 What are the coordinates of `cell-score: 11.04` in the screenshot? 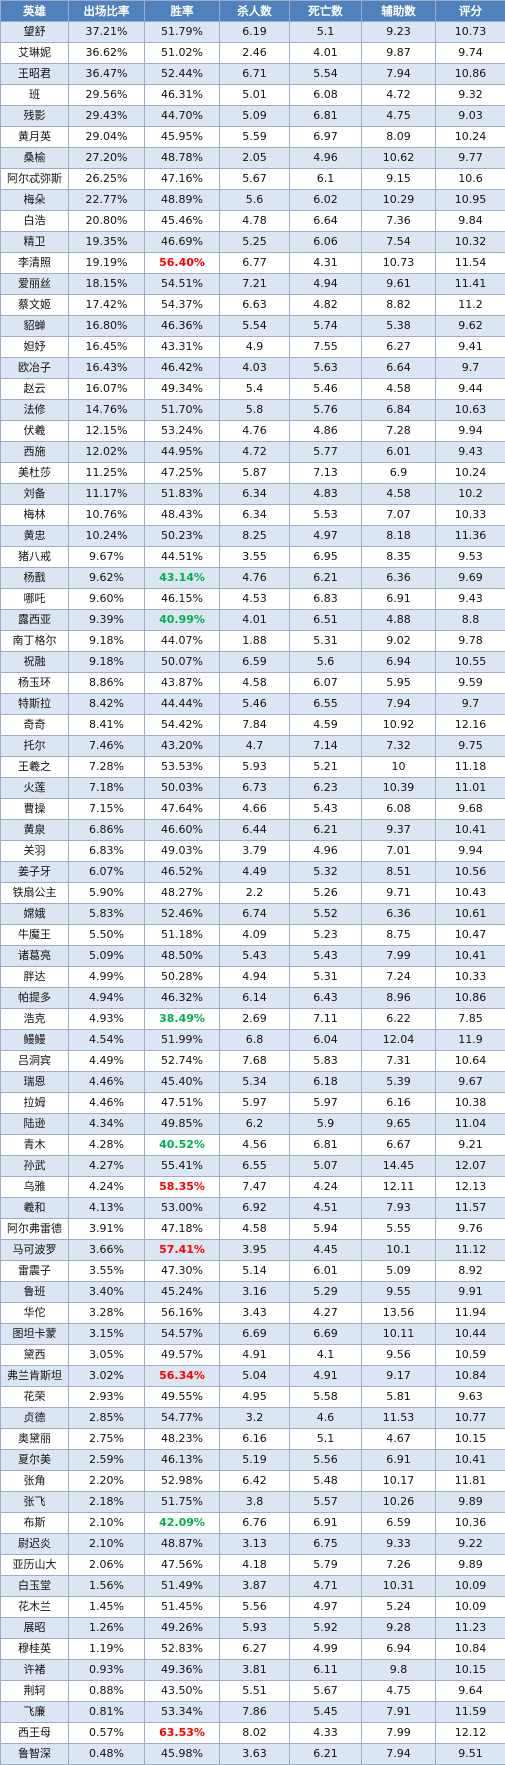 It's located at (470, 1124).